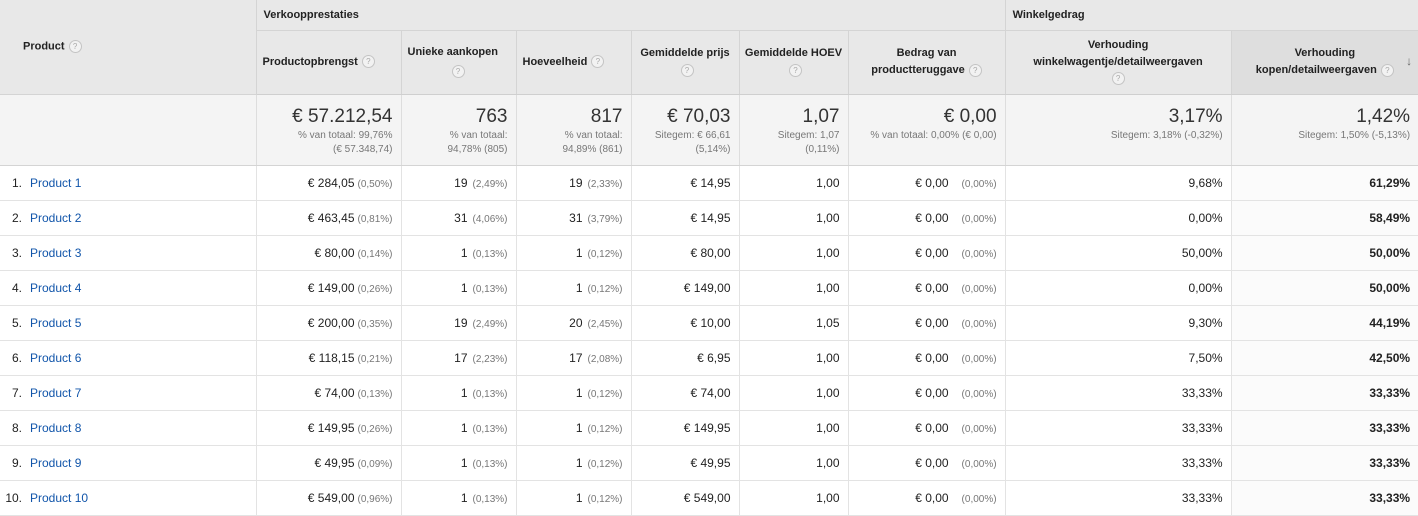 Image resolution: width=1418 pixels, height=516 pixels. Describe the element at coordinates (979, 394) in the screenshot. I see `refund-pct: (0,00%)` at that location.